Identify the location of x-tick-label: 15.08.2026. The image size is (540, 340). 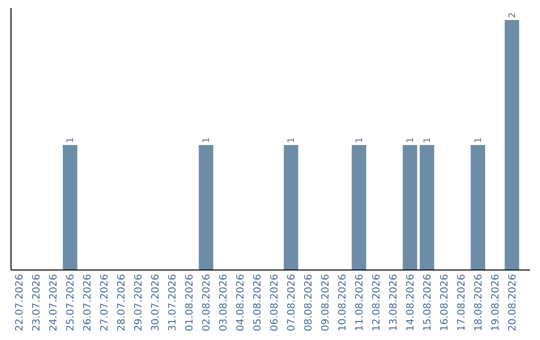
(428, 303).